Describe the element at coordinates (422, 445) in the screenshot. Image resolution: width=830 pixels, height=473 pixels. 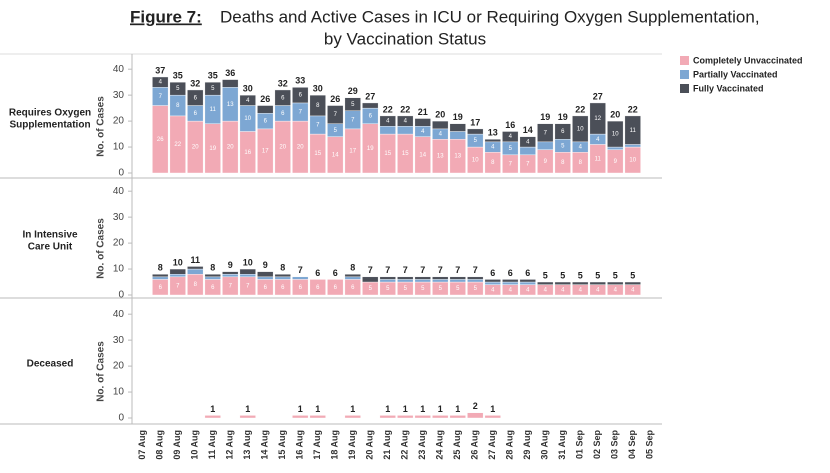
I see `x-tick-label: 23 Aug` at that location.